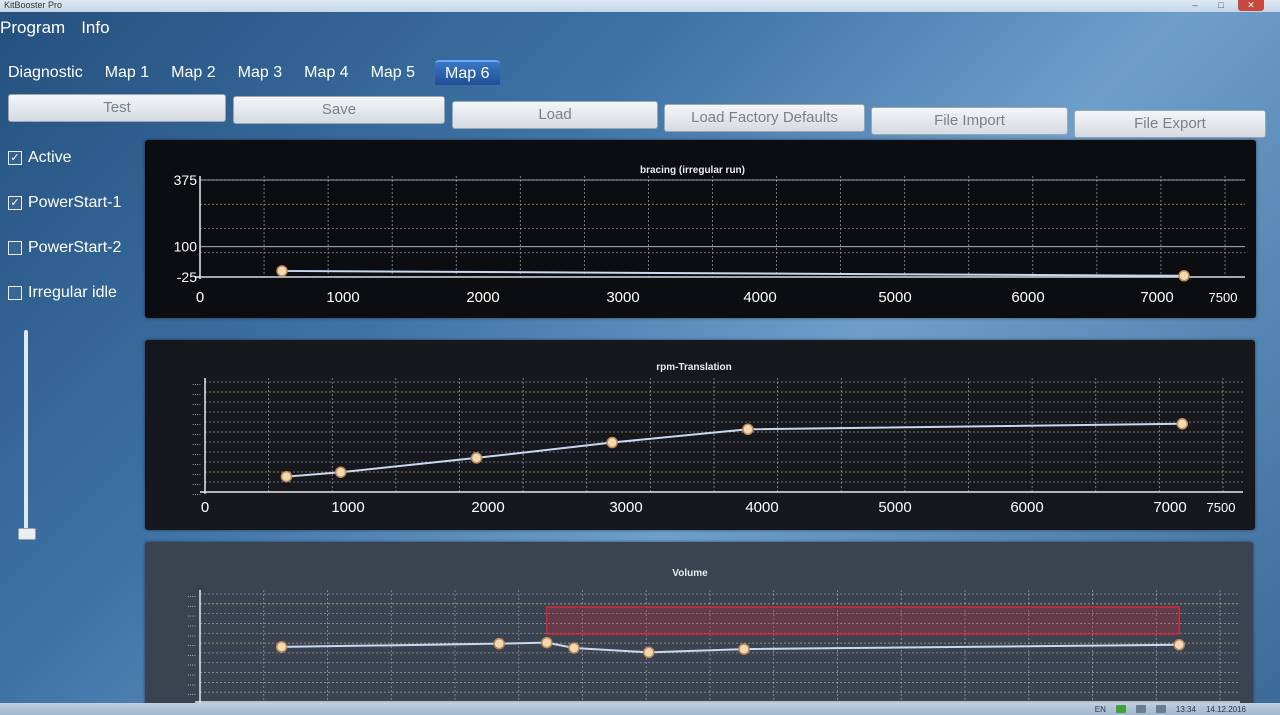 Image resolution: width=1280 pixels, height=715 pixels. What do you see at coordinates (1120, 709) in the screenshot?
I see `app-tray-icon` at bounding box center [1120, 709].